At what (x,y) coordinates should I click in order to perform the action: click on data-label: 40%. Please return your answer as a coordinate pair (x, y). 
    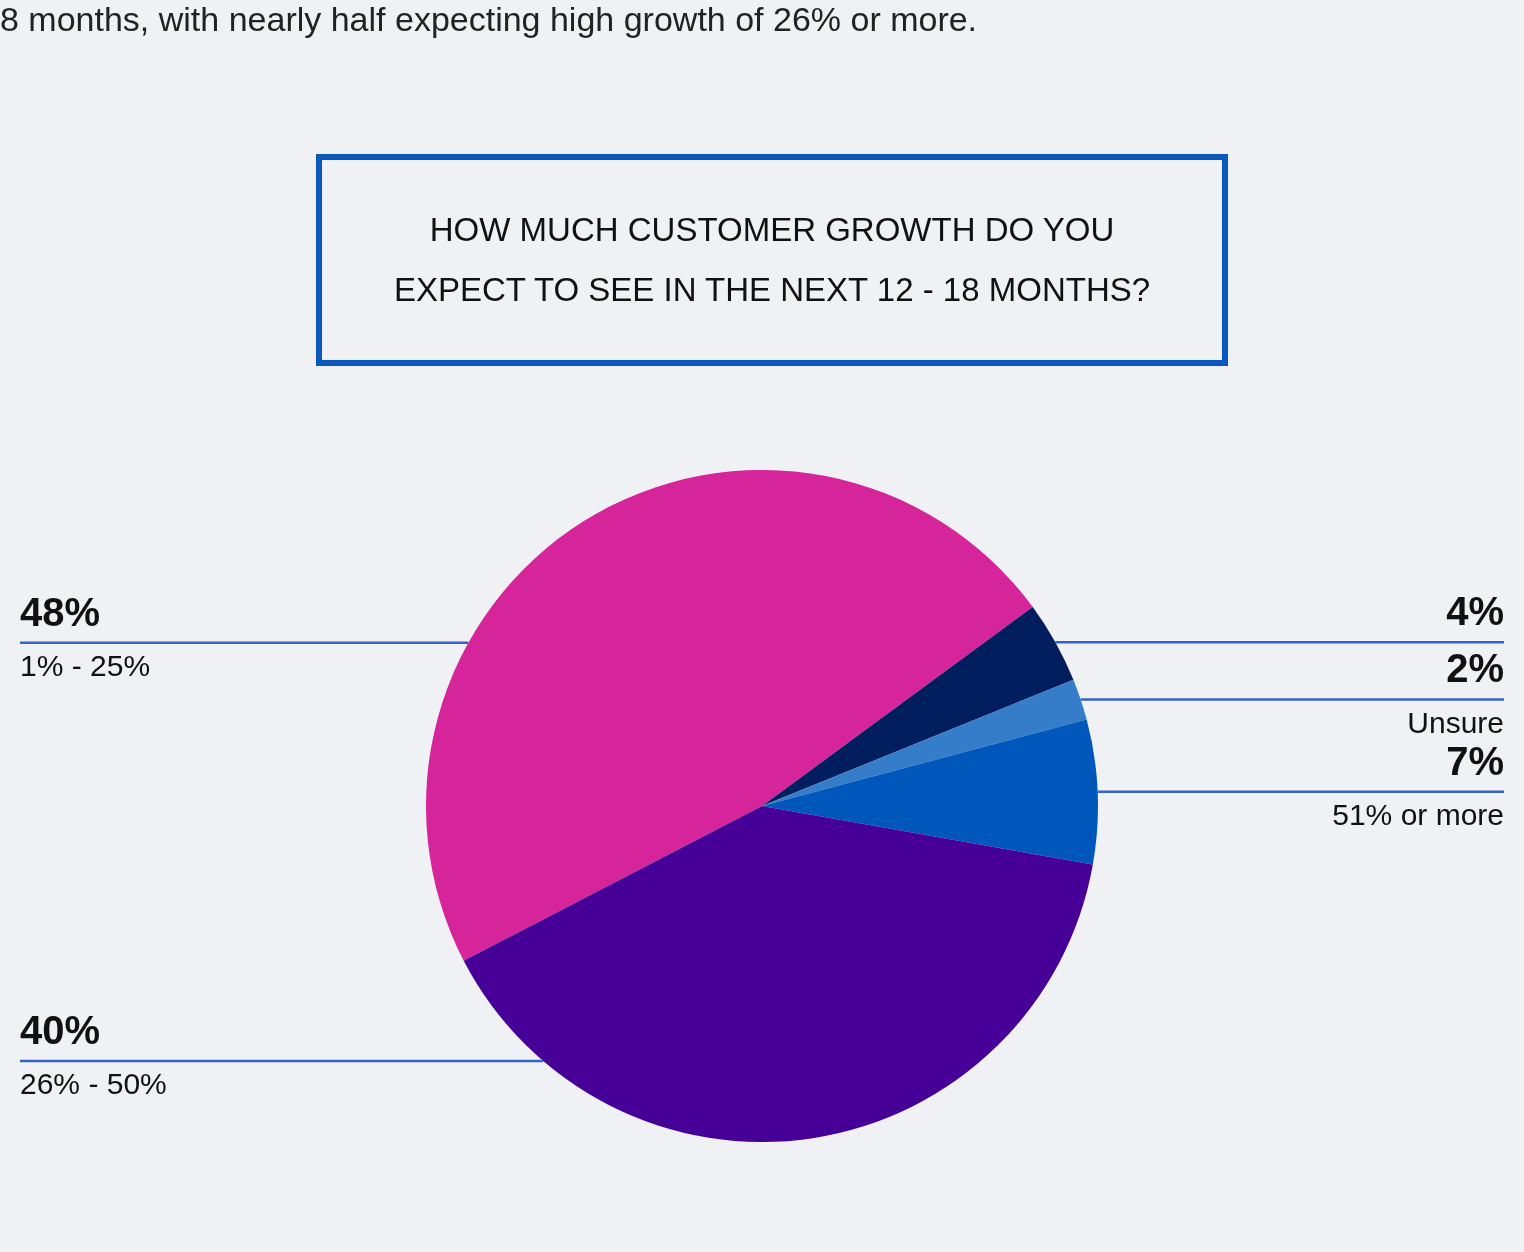
    Looking at the image, I should click on (60, 1029).